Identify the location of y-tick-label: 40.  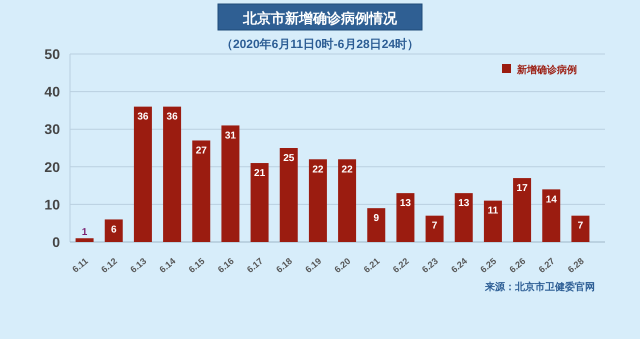
(52, 92).